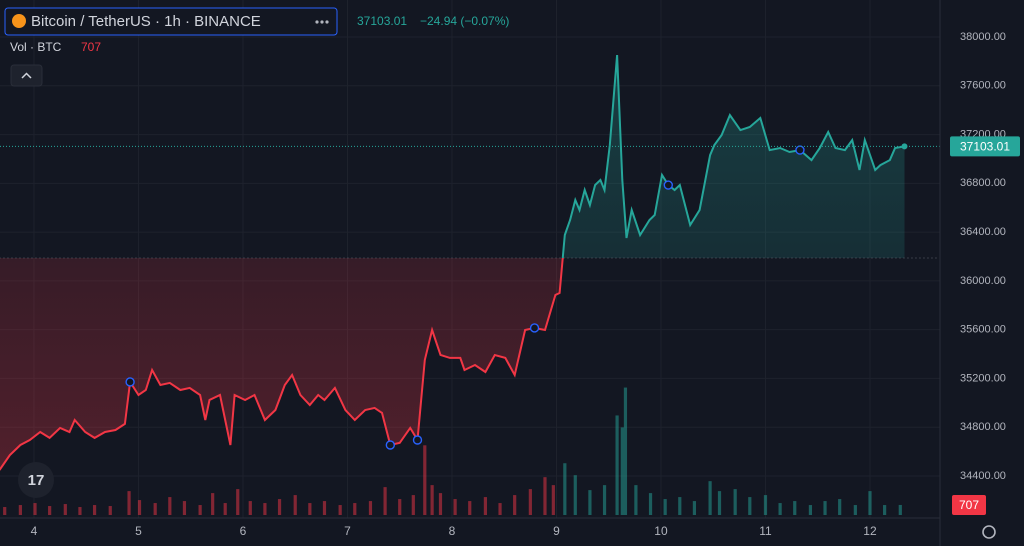  I want to click on symbol-title: Bitcoin / TetherUS · 1h · BINANCE, so click(146, 21).